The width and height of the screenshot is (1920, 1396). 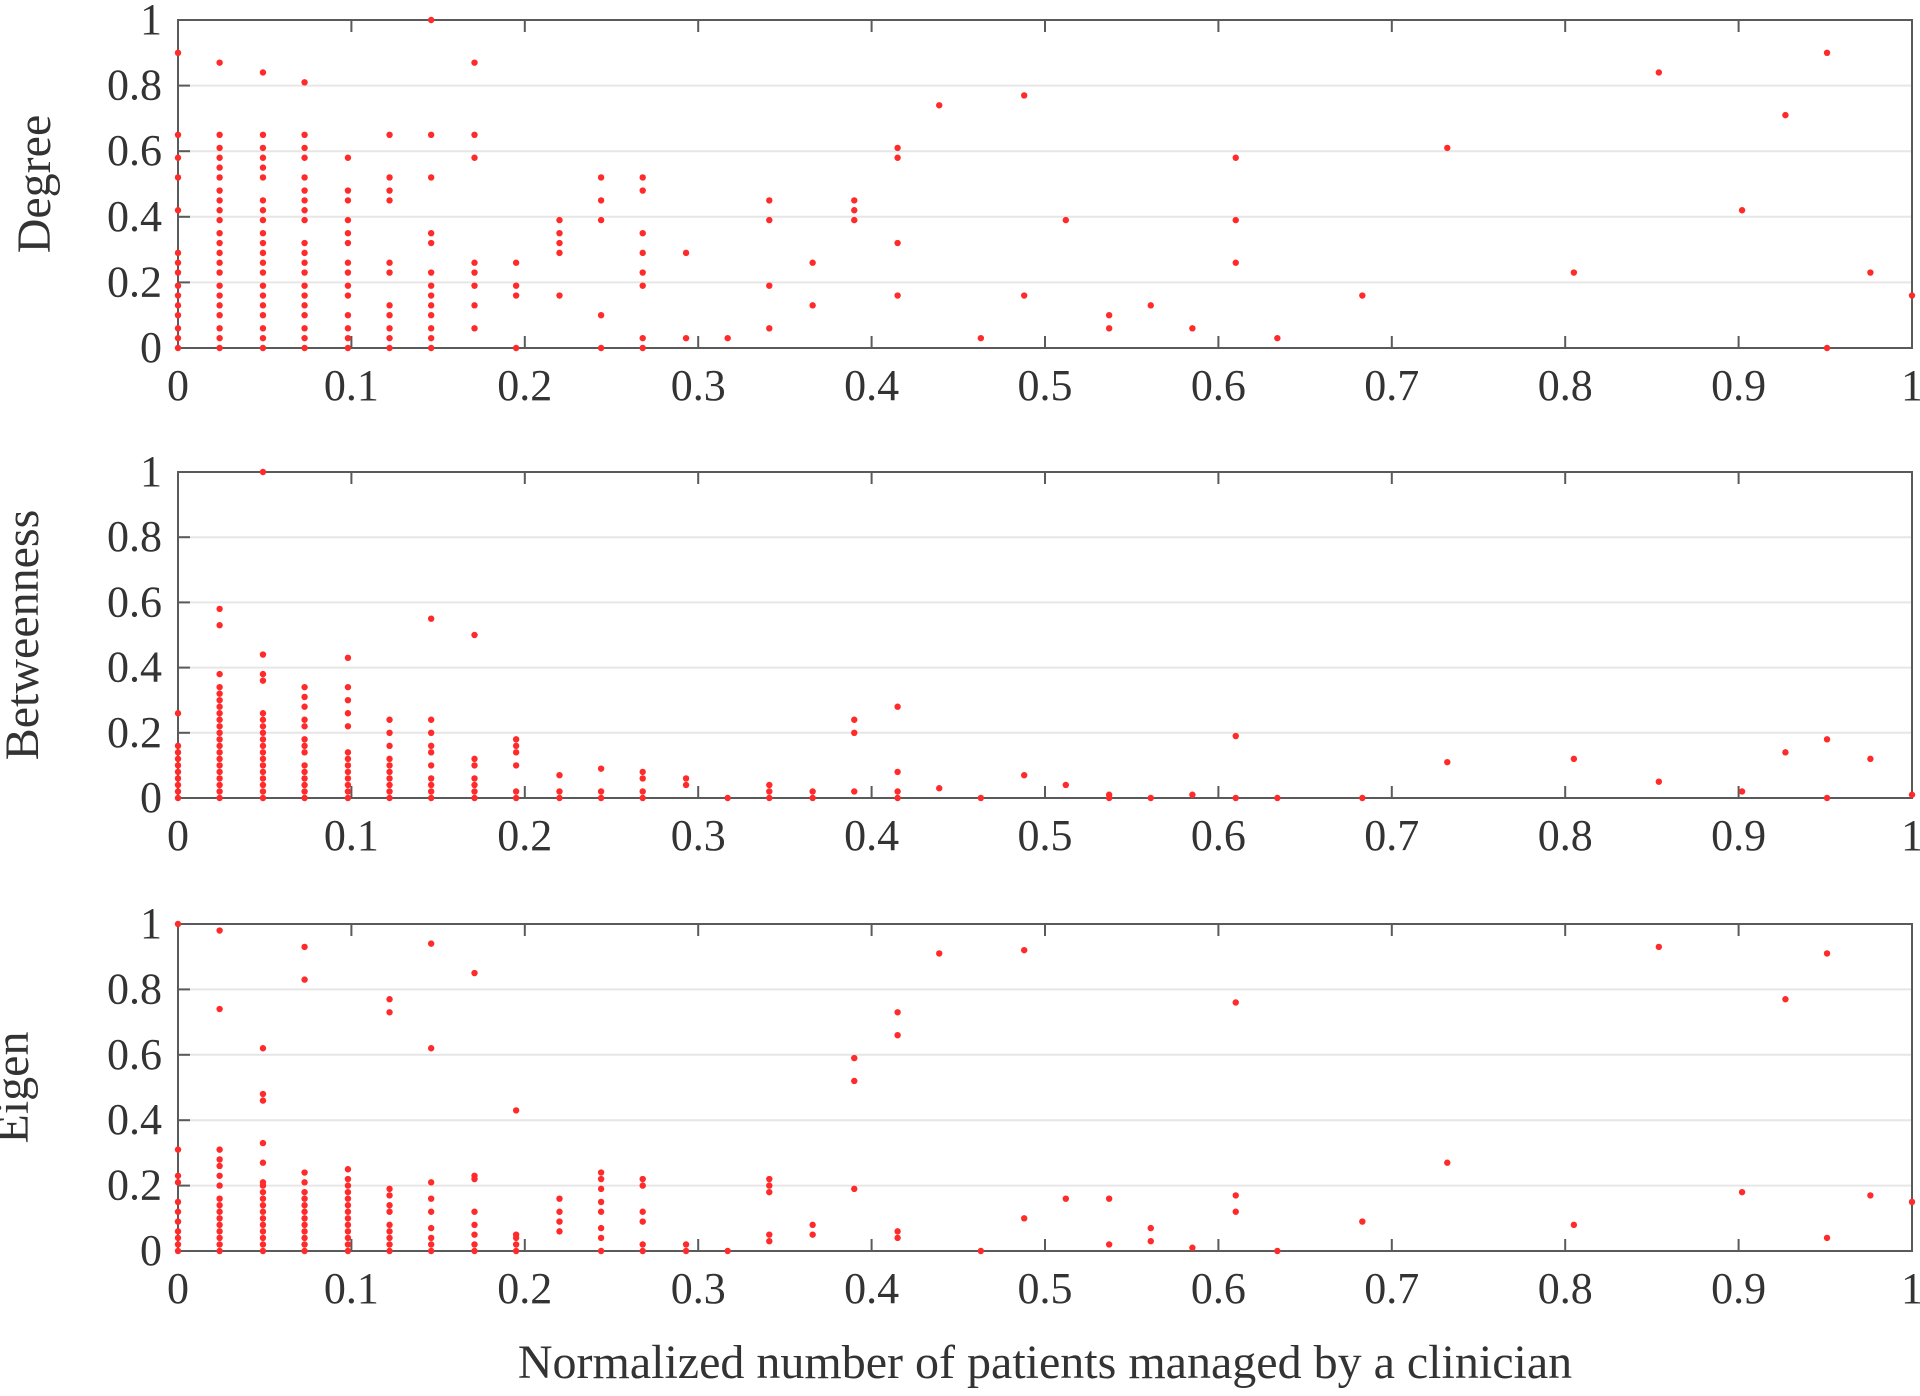 What do you see at coordinates (524, 1288) in the screenshot?
I see `x-tick-label: 0.2` at bounding box center [524, 1288].